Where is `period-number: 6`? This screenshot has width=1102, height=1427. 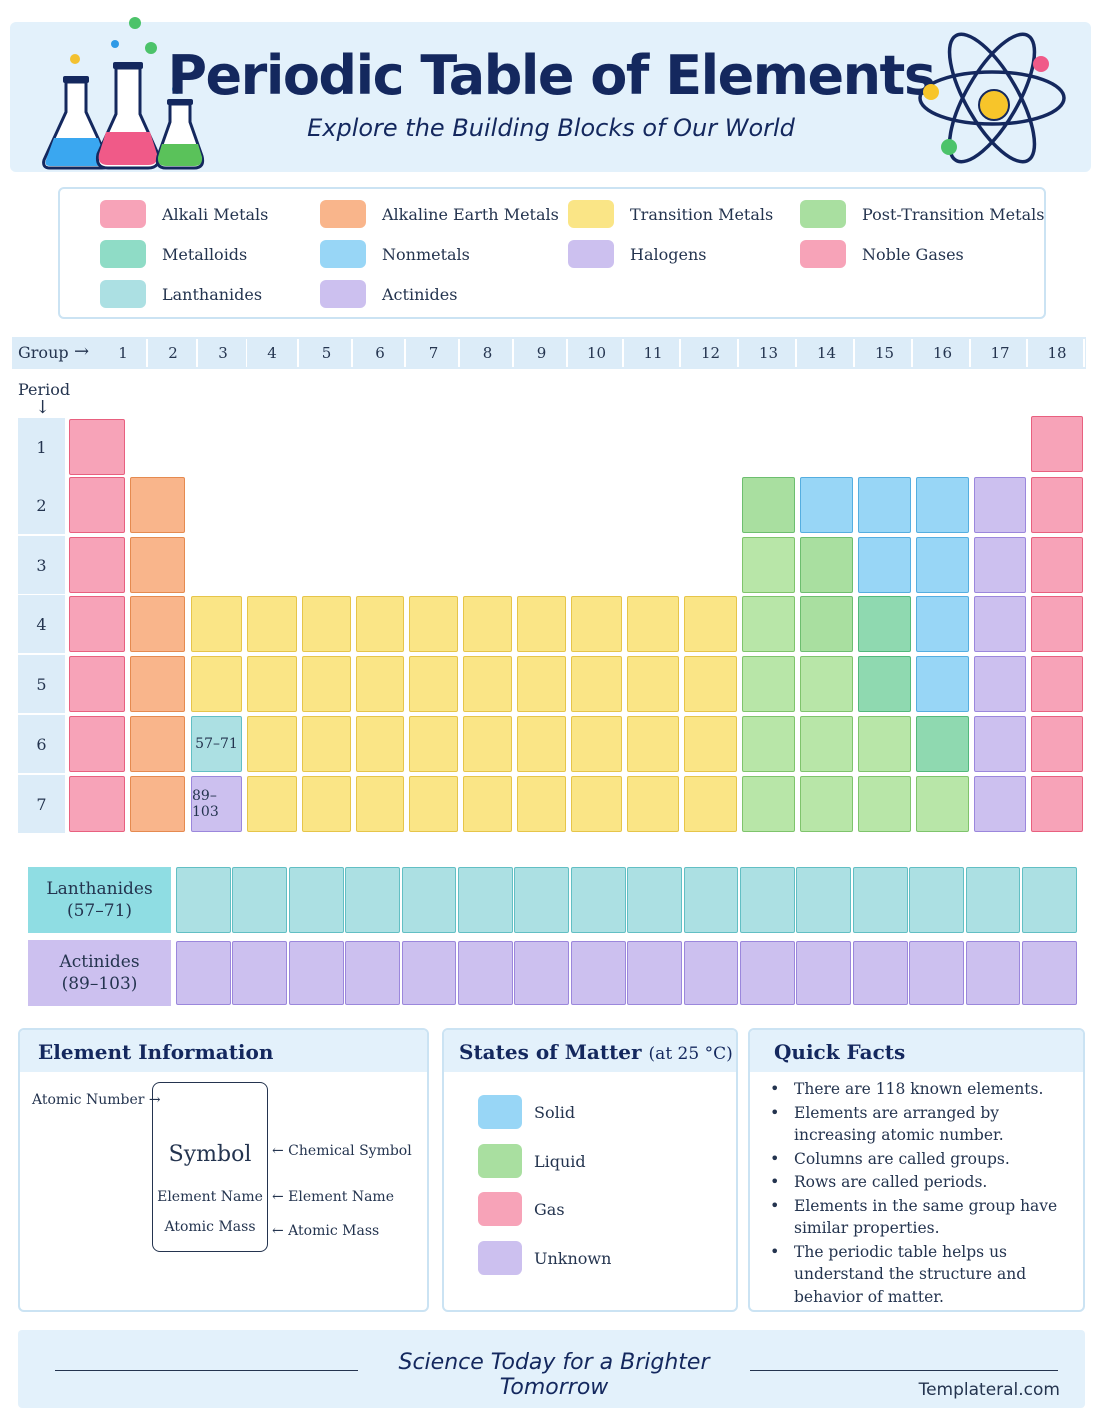 period-number: 6 is located at coordinates (41, 744).